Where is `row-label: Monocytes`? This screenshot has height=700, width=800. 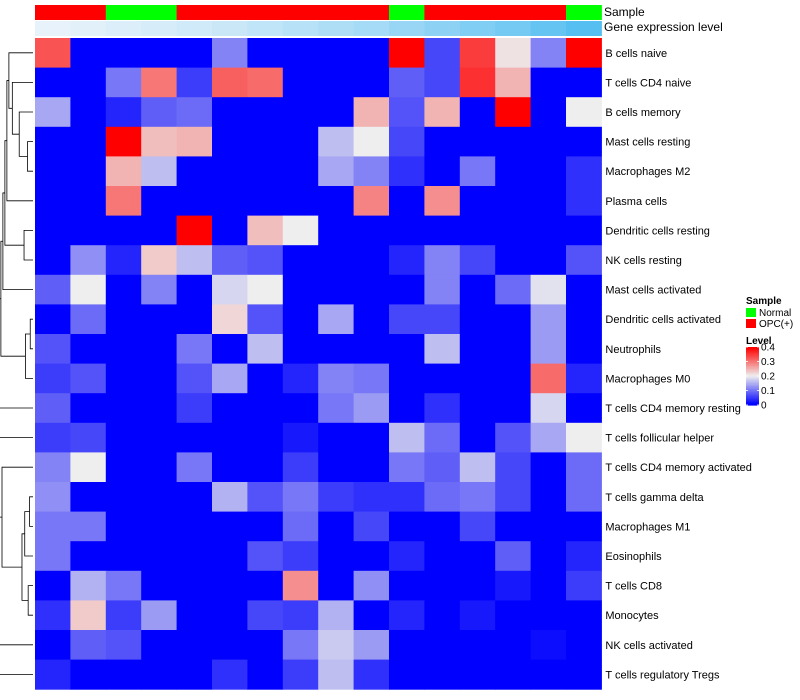 row-label: Monocytes is located at coordinates (632, 616).